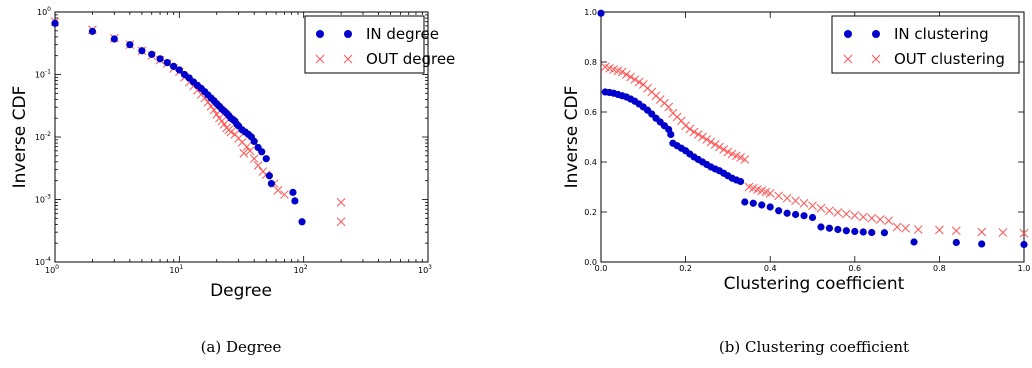 The width and height of the screenshot is (1032, 368). What do you see at coordinates (43, 74) in the screenshot?
I see `y-tick-label-degree: 10⁻¹` at bounding box center [43, 74].